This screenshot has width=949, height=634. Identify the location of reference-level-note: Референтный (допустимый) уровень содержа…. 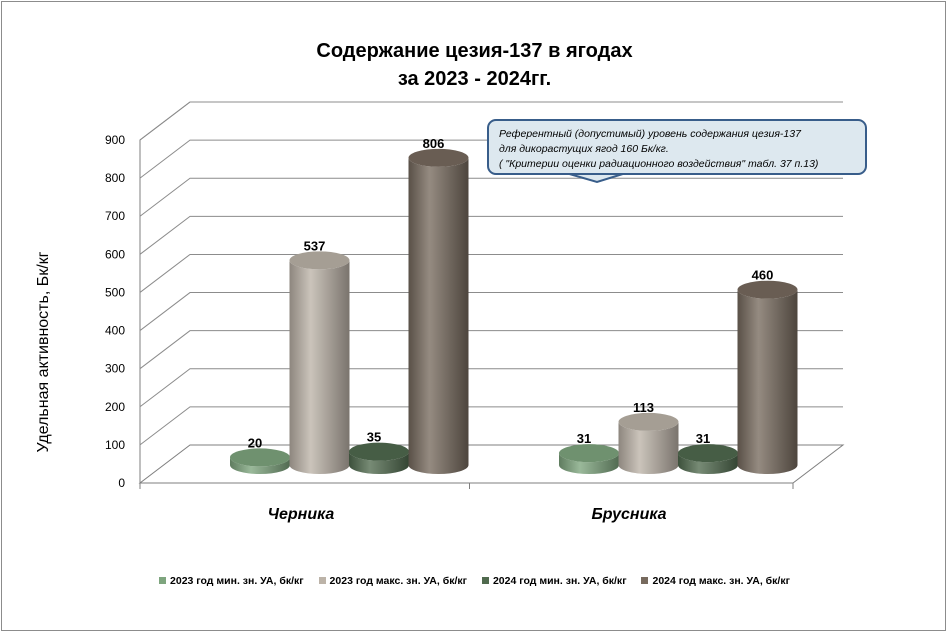
(677, 147).